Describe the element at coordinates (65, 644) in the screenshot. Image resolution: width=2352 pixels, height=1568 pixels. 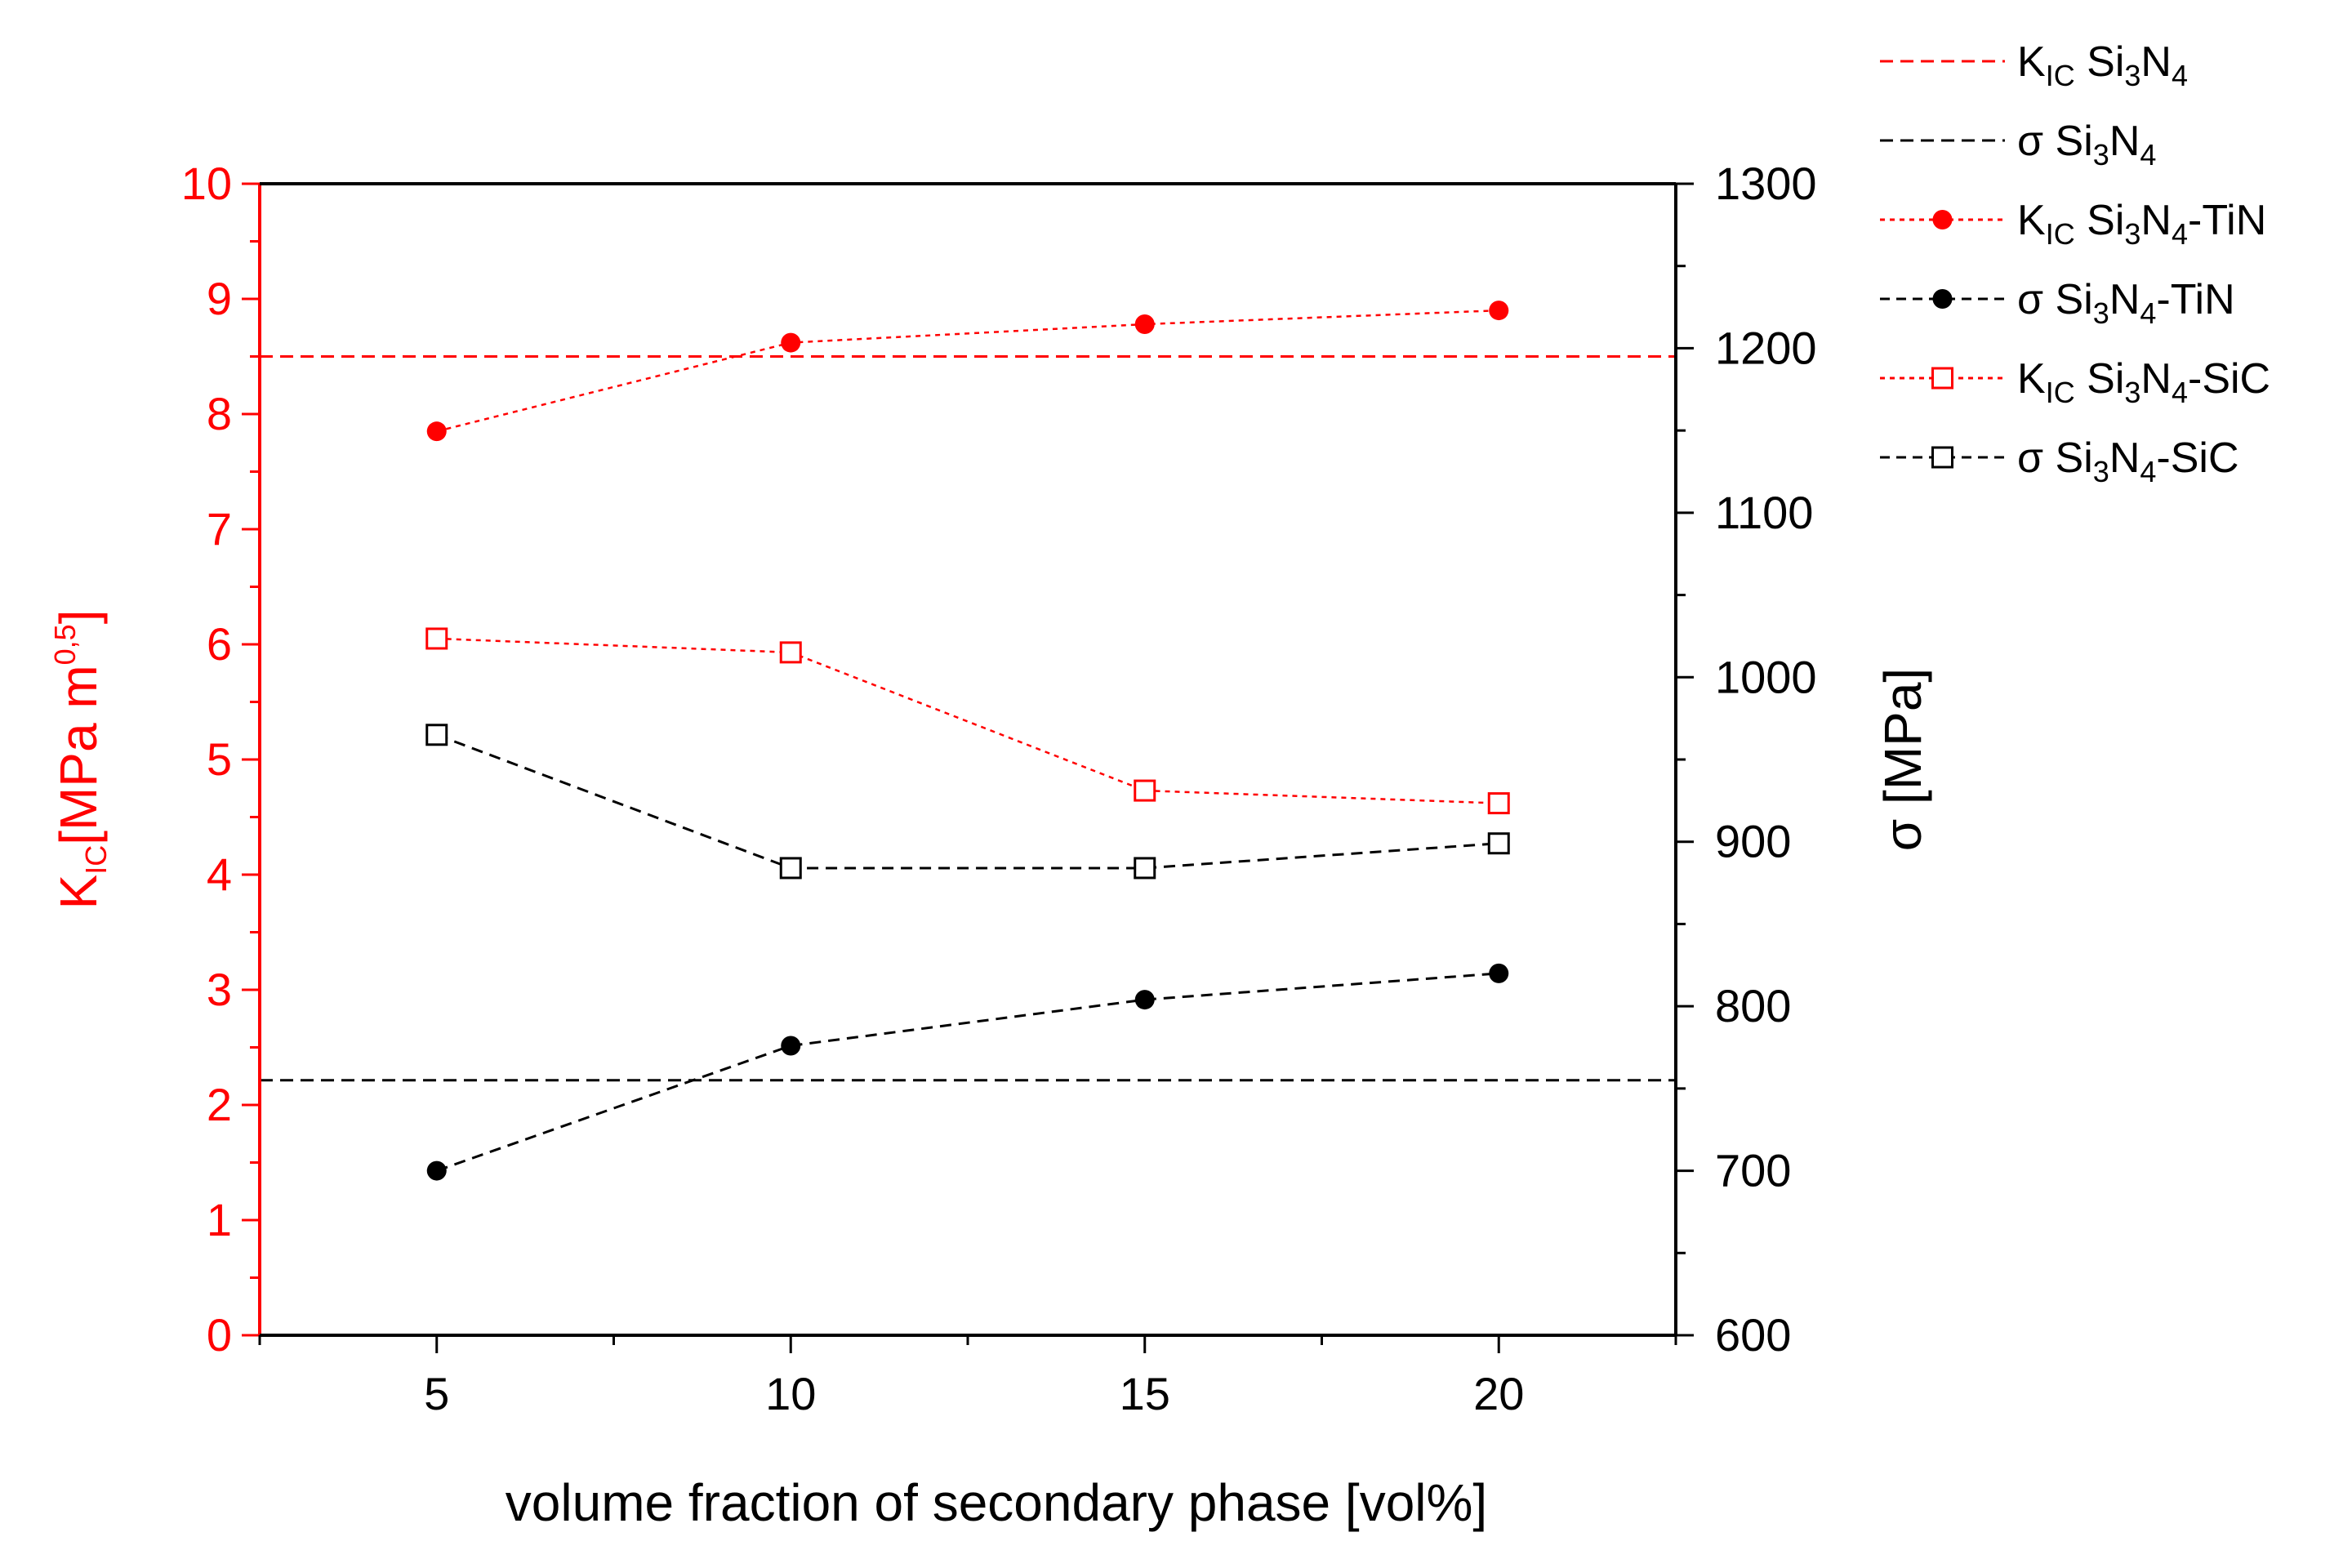
I see `left-axis-title-sup: 0,5` at that location.